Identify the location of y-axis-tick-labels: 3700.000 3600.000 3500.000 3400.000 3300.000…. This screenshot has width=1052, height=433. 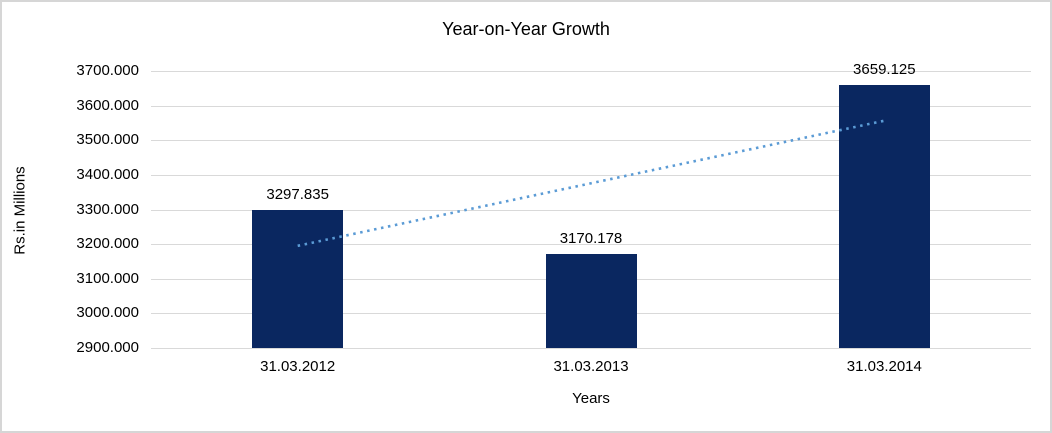
(70, 216).